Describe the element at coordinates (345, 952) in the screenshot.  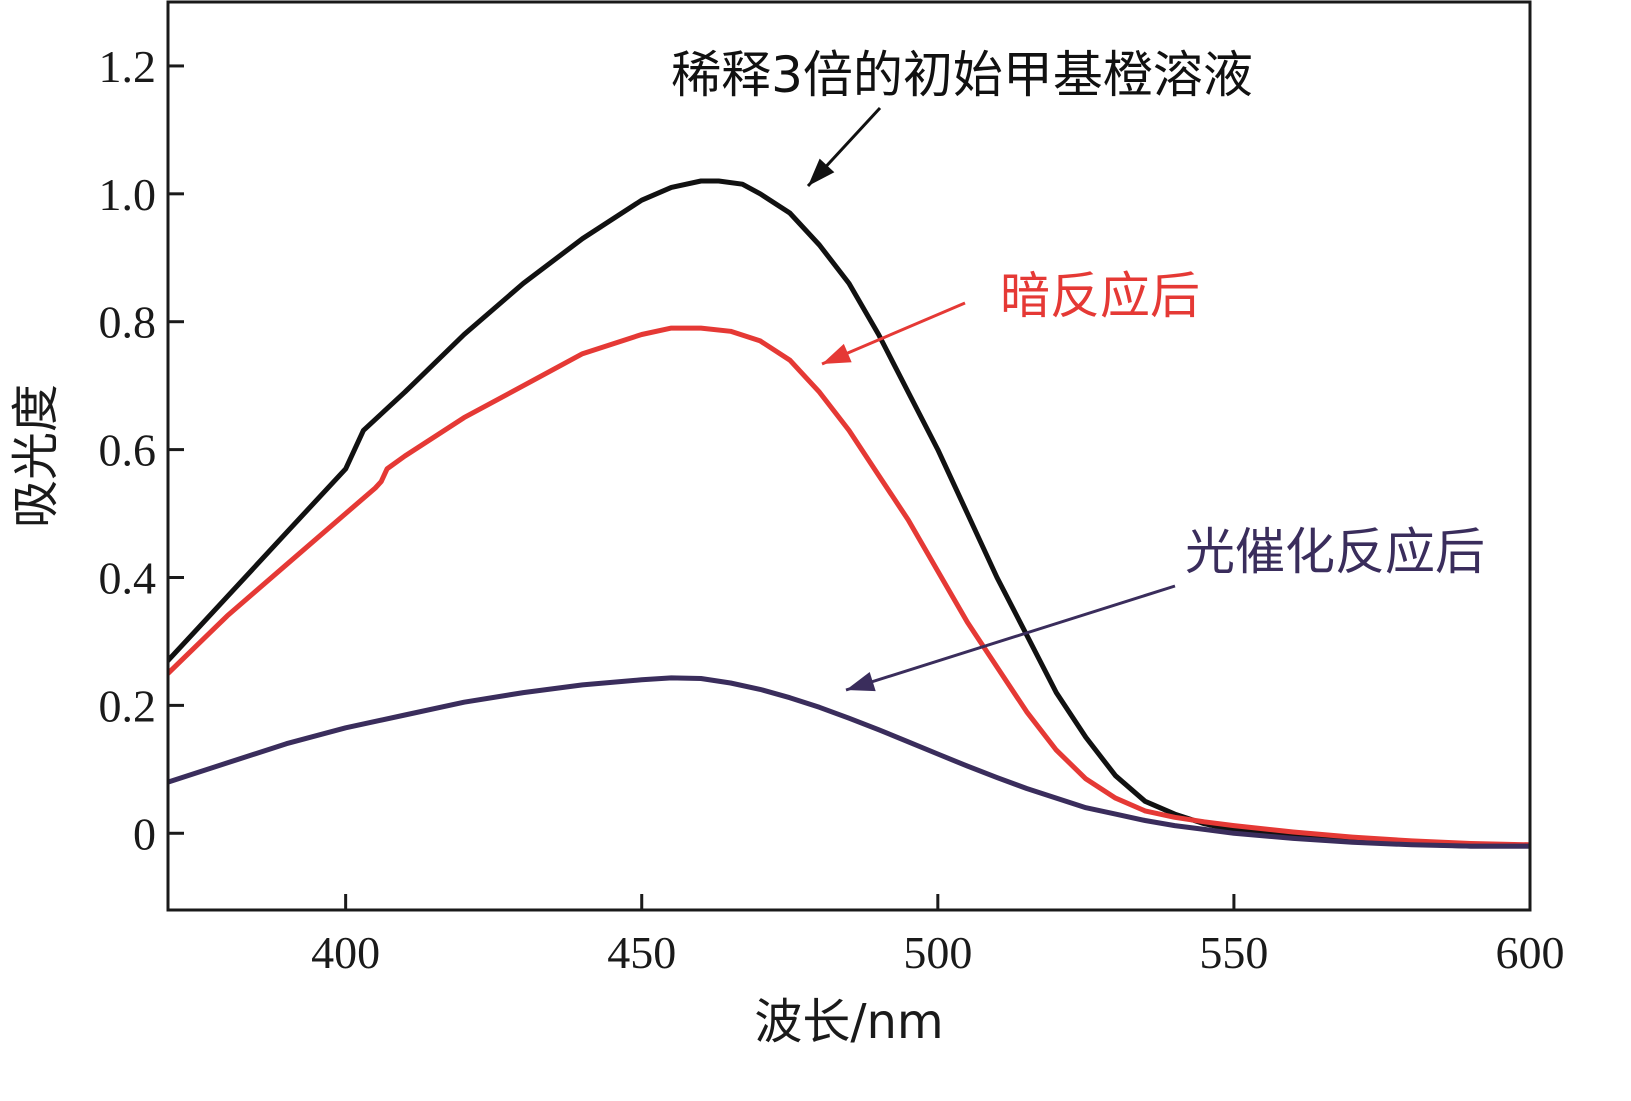
I see `x-tick-label: 400` at that location.